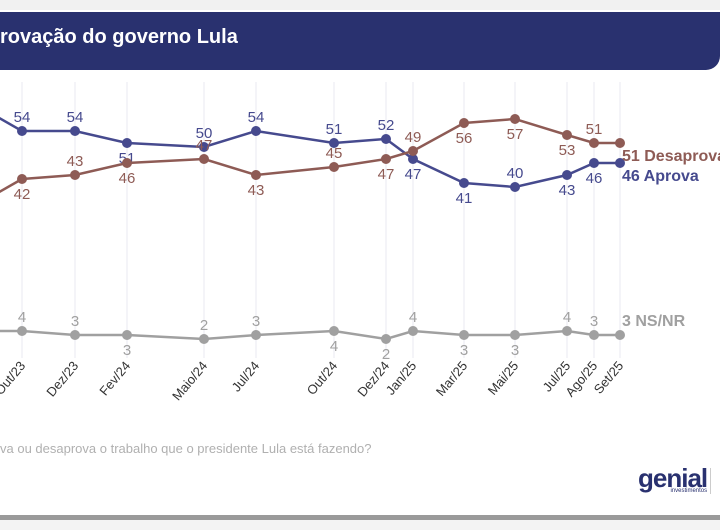 This screenshot has width=720, height=530. I want to click on data-label: 45, so click(334, 153).